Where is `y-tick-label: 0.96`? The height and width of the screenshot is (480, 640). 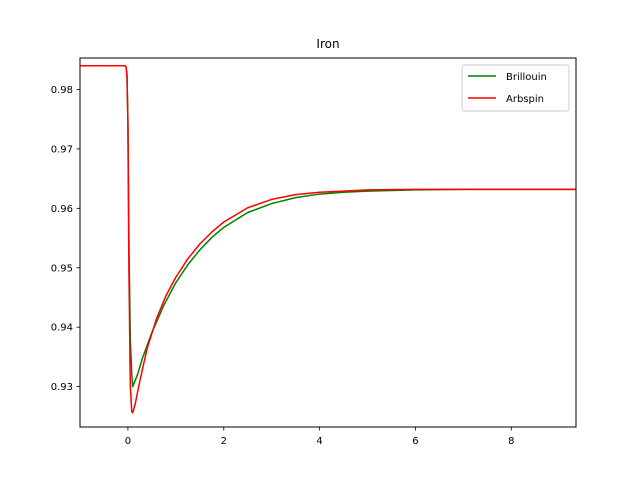 y-tick-label: 0.96 is located at coordinates (62, 209).